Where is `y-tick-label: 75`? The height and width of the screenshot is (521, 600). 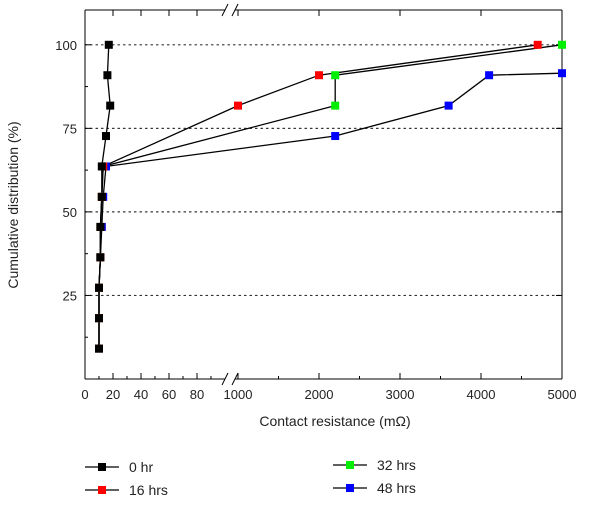 y-tick-label: 75 is located at coordinates (70, 128).